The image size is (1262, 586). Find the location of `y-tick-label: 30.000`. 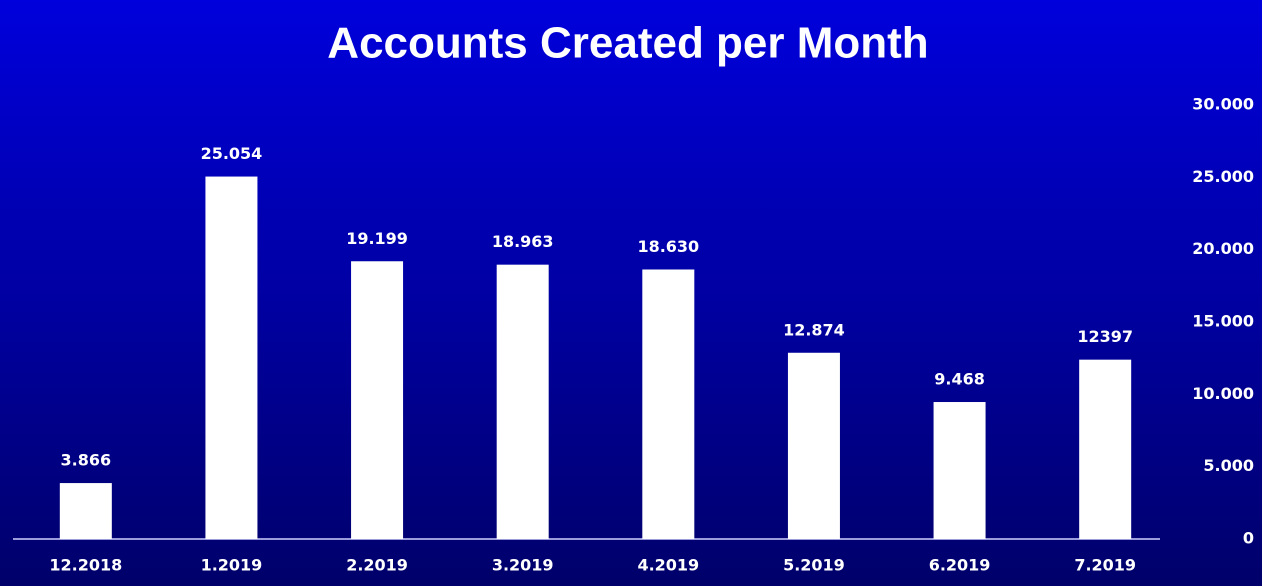

y-tick-label: 30.000 is located at coordinates (1223, 104).